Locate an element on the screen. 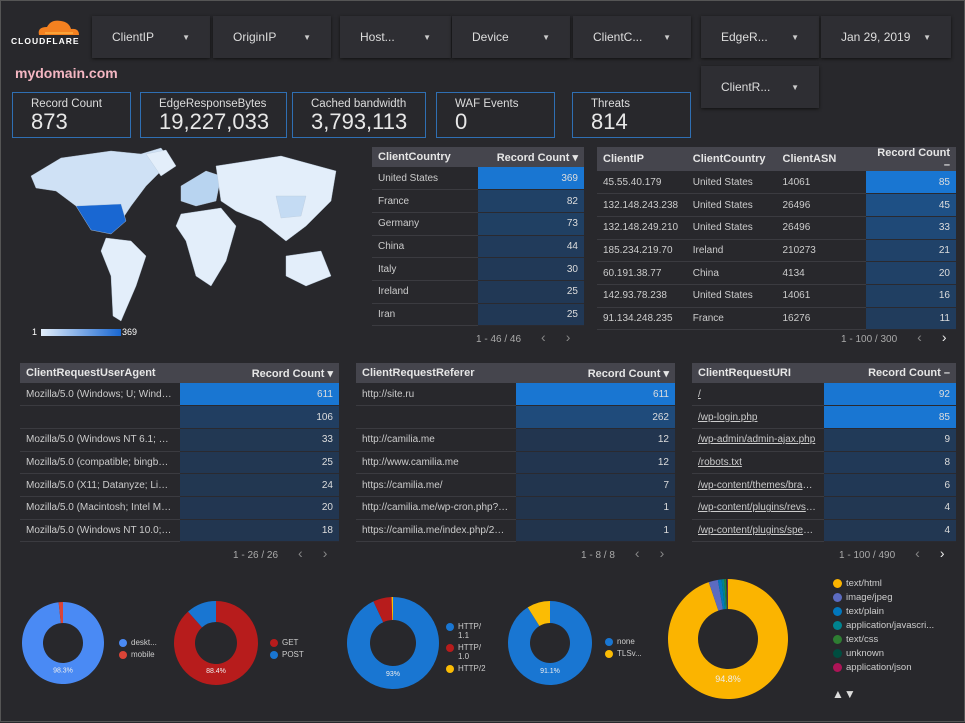 This screenshot has width=965, height=723. table-row: /wp-admin/admin-ajax.php 9 is located at coordinates (824, 440).